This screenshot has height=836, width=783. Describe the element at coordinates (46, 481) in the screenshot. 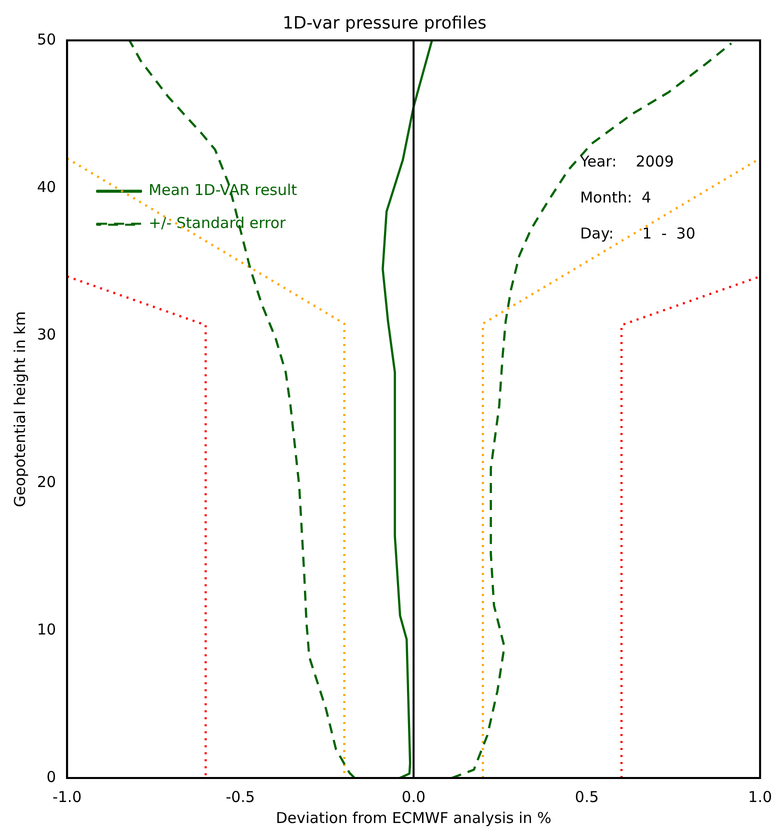

I see `y-tick-label: 20` at that location.